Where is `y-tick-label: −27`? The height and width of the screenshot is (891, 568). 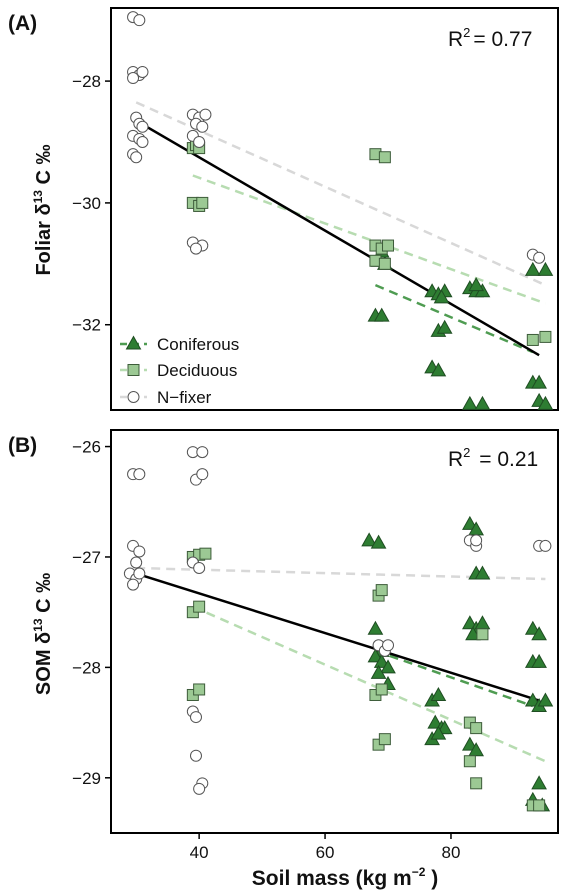
y-tick-label: −27 is located at coordinates (86, 557).